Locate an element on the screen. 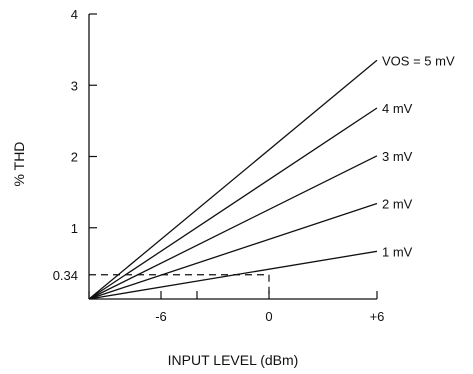  series-label: VOS = 5 mV is located at coordinates (418, 60).